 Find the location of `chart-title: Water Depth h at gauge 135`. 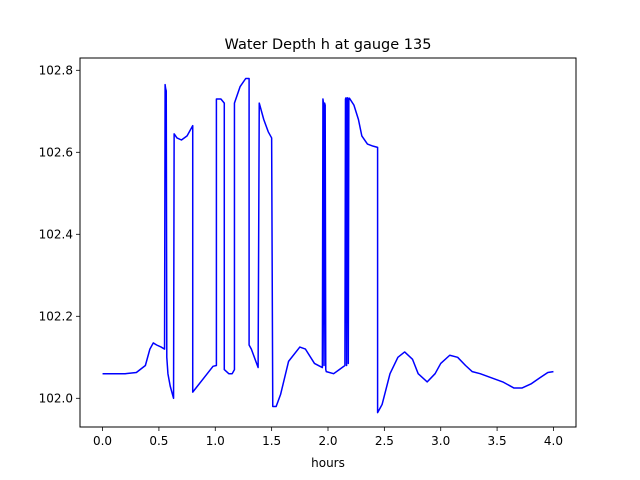

chart-title: Water Depth h at gauge 135 is located at coordinates (328, 45).